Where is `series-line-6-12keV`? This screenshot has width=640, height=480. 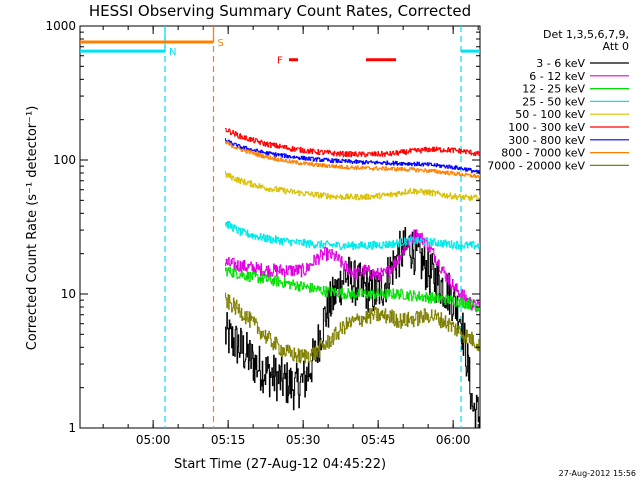
series-line-6-12keV is located at coordinates (352, 271).